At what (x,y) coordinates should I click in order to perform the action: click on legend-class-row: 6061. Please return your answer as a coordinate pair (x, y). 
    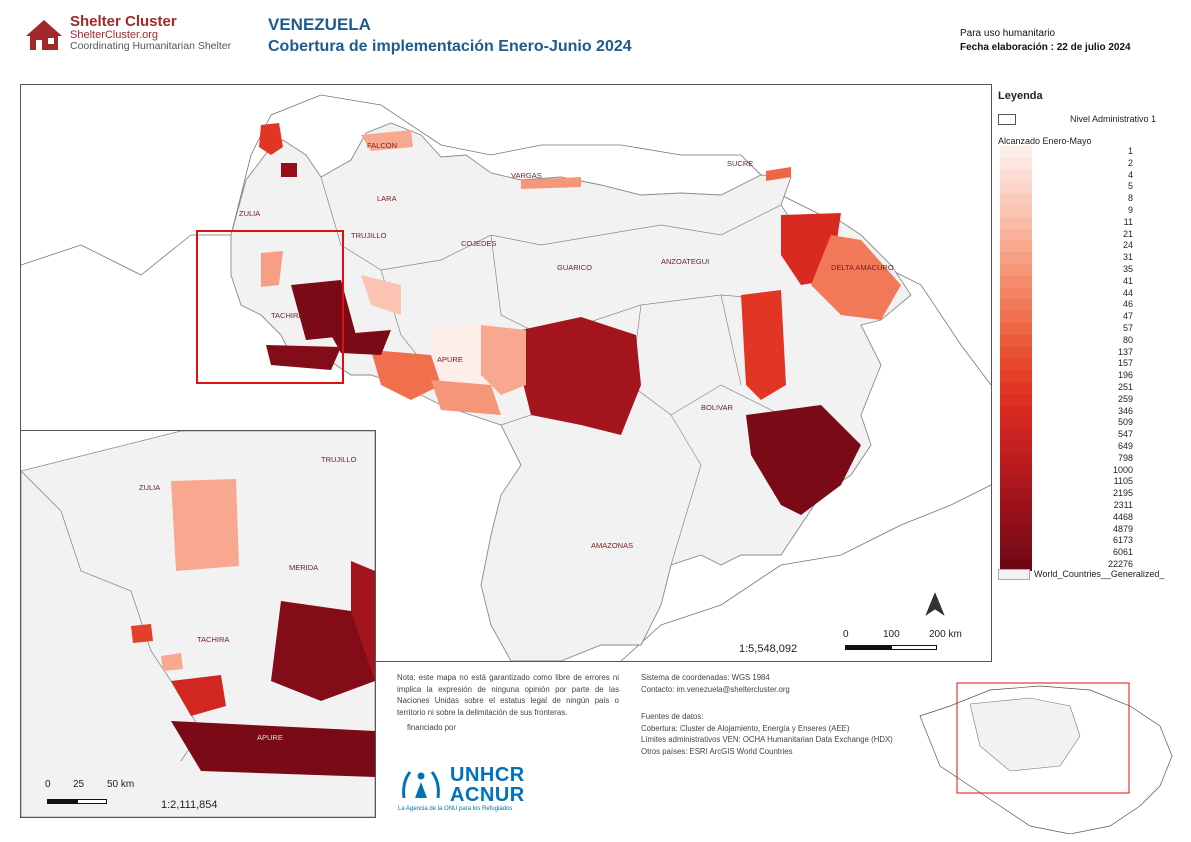
    Looking at the image, I should click on (1093, 553).